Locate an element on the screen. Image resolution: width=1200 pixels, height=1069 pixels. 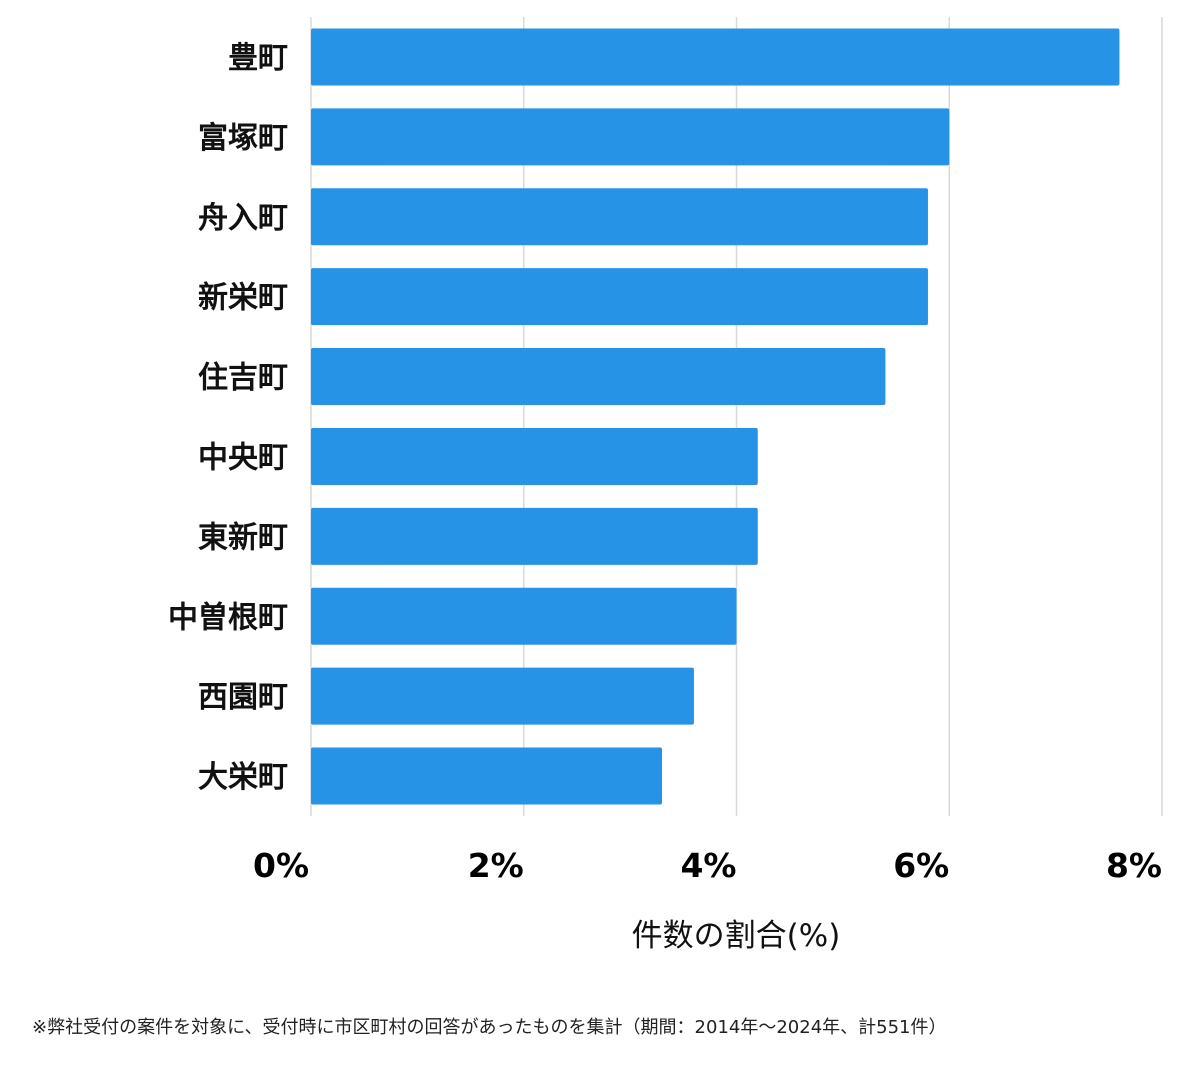
x-axis-title: 件数の割合(%) is located at coordinates (736, 936).